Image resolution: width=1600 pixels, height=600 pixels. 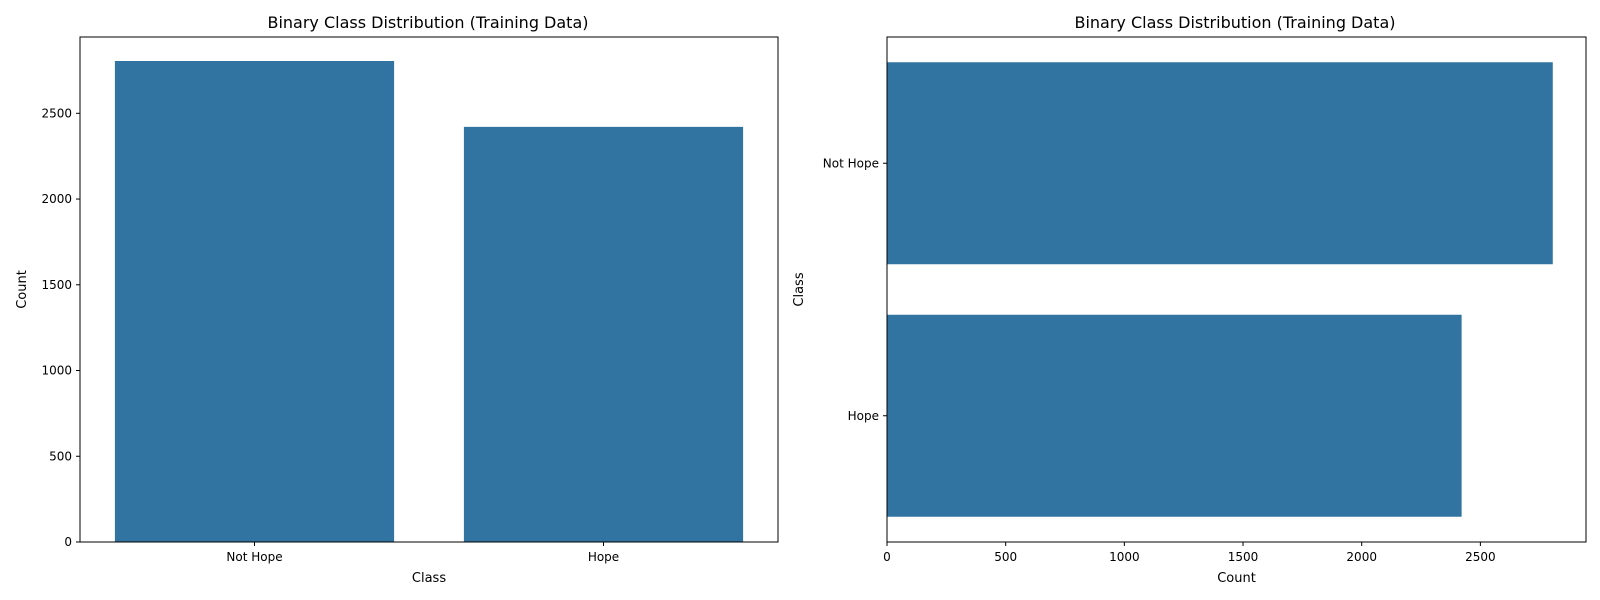 What do you see at coordinates (254, 557) in the screenshot?
I see `x-tick-label: Not Hope` at bounding box center [254, 557].